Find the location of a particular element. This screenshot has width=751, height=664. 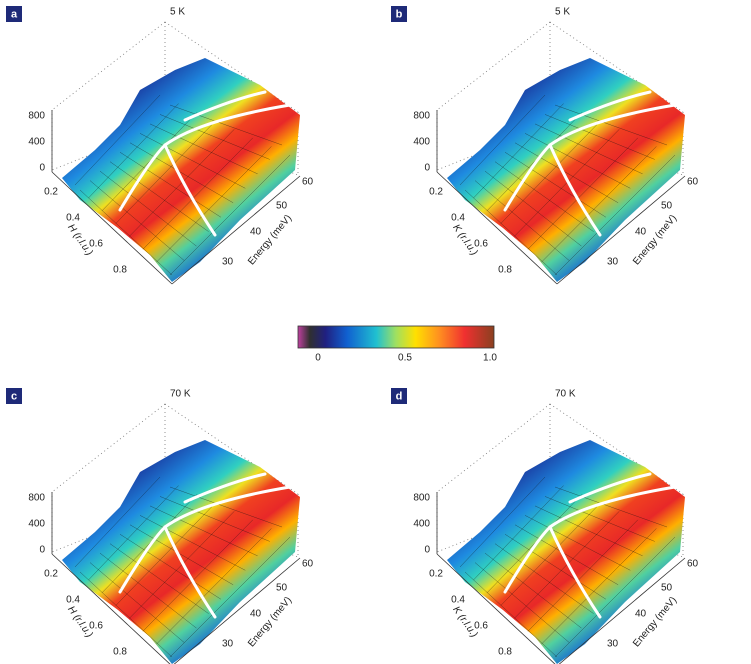

panel-label: a is located at coordinates (14, 14).